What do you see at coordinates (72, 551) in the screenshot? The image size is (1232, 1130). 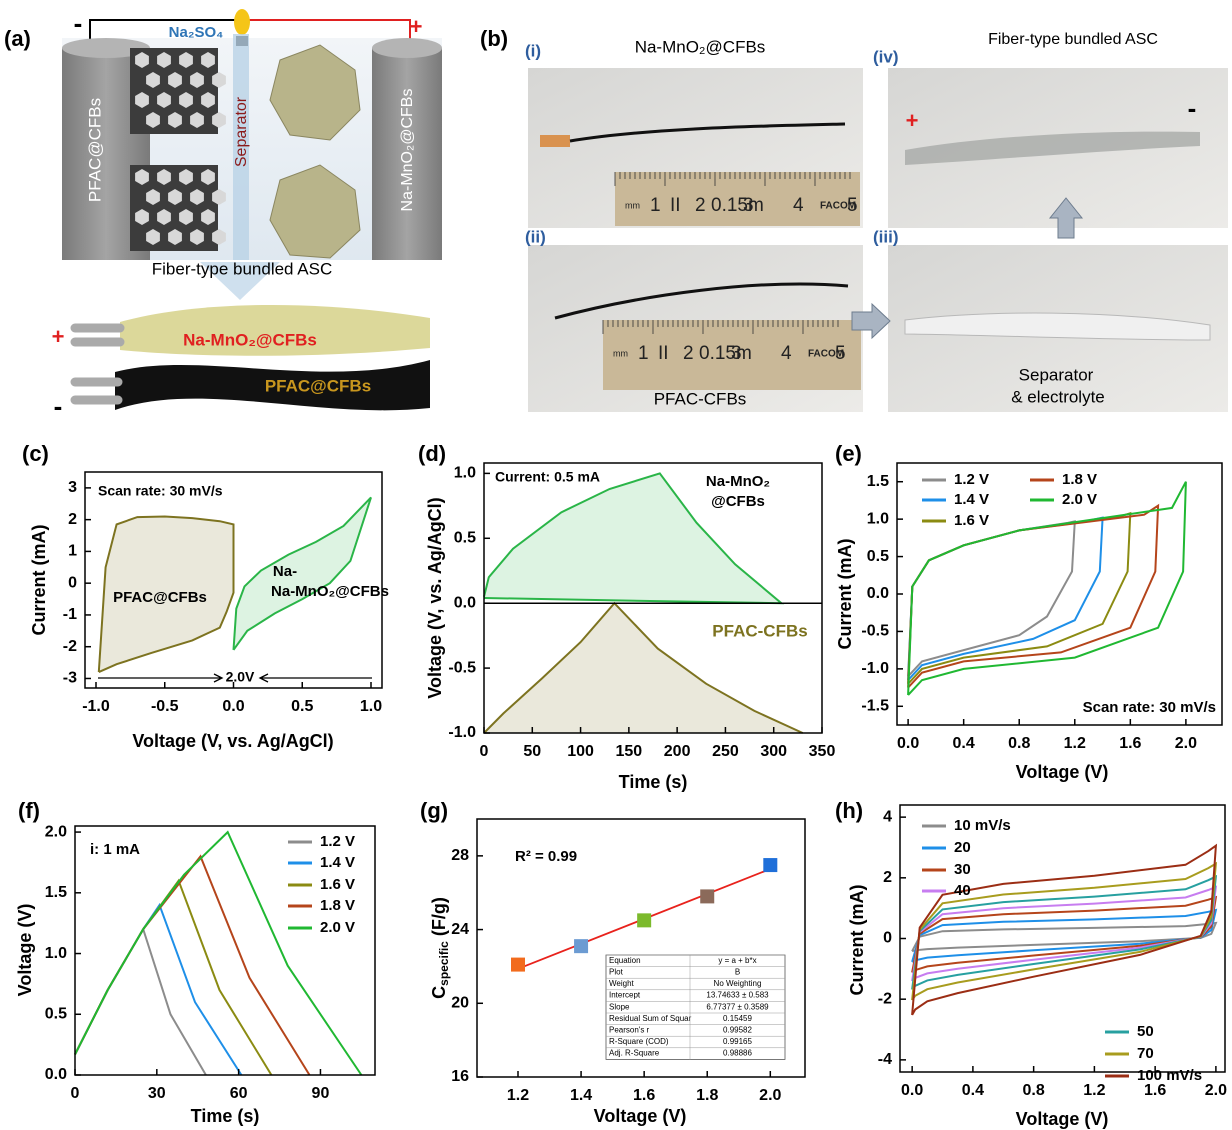 I see `y-tick-label: 1` at bounding box center [72, 551].